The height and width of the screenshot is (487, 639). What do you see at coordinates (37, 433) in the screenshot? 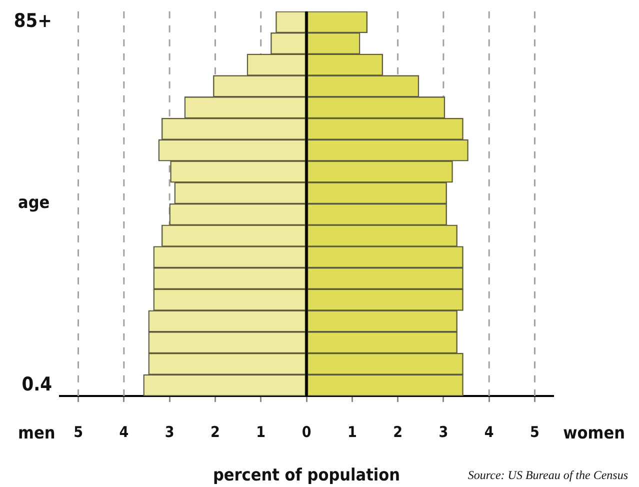
I see `text: men` at bounding box center [37, 433].